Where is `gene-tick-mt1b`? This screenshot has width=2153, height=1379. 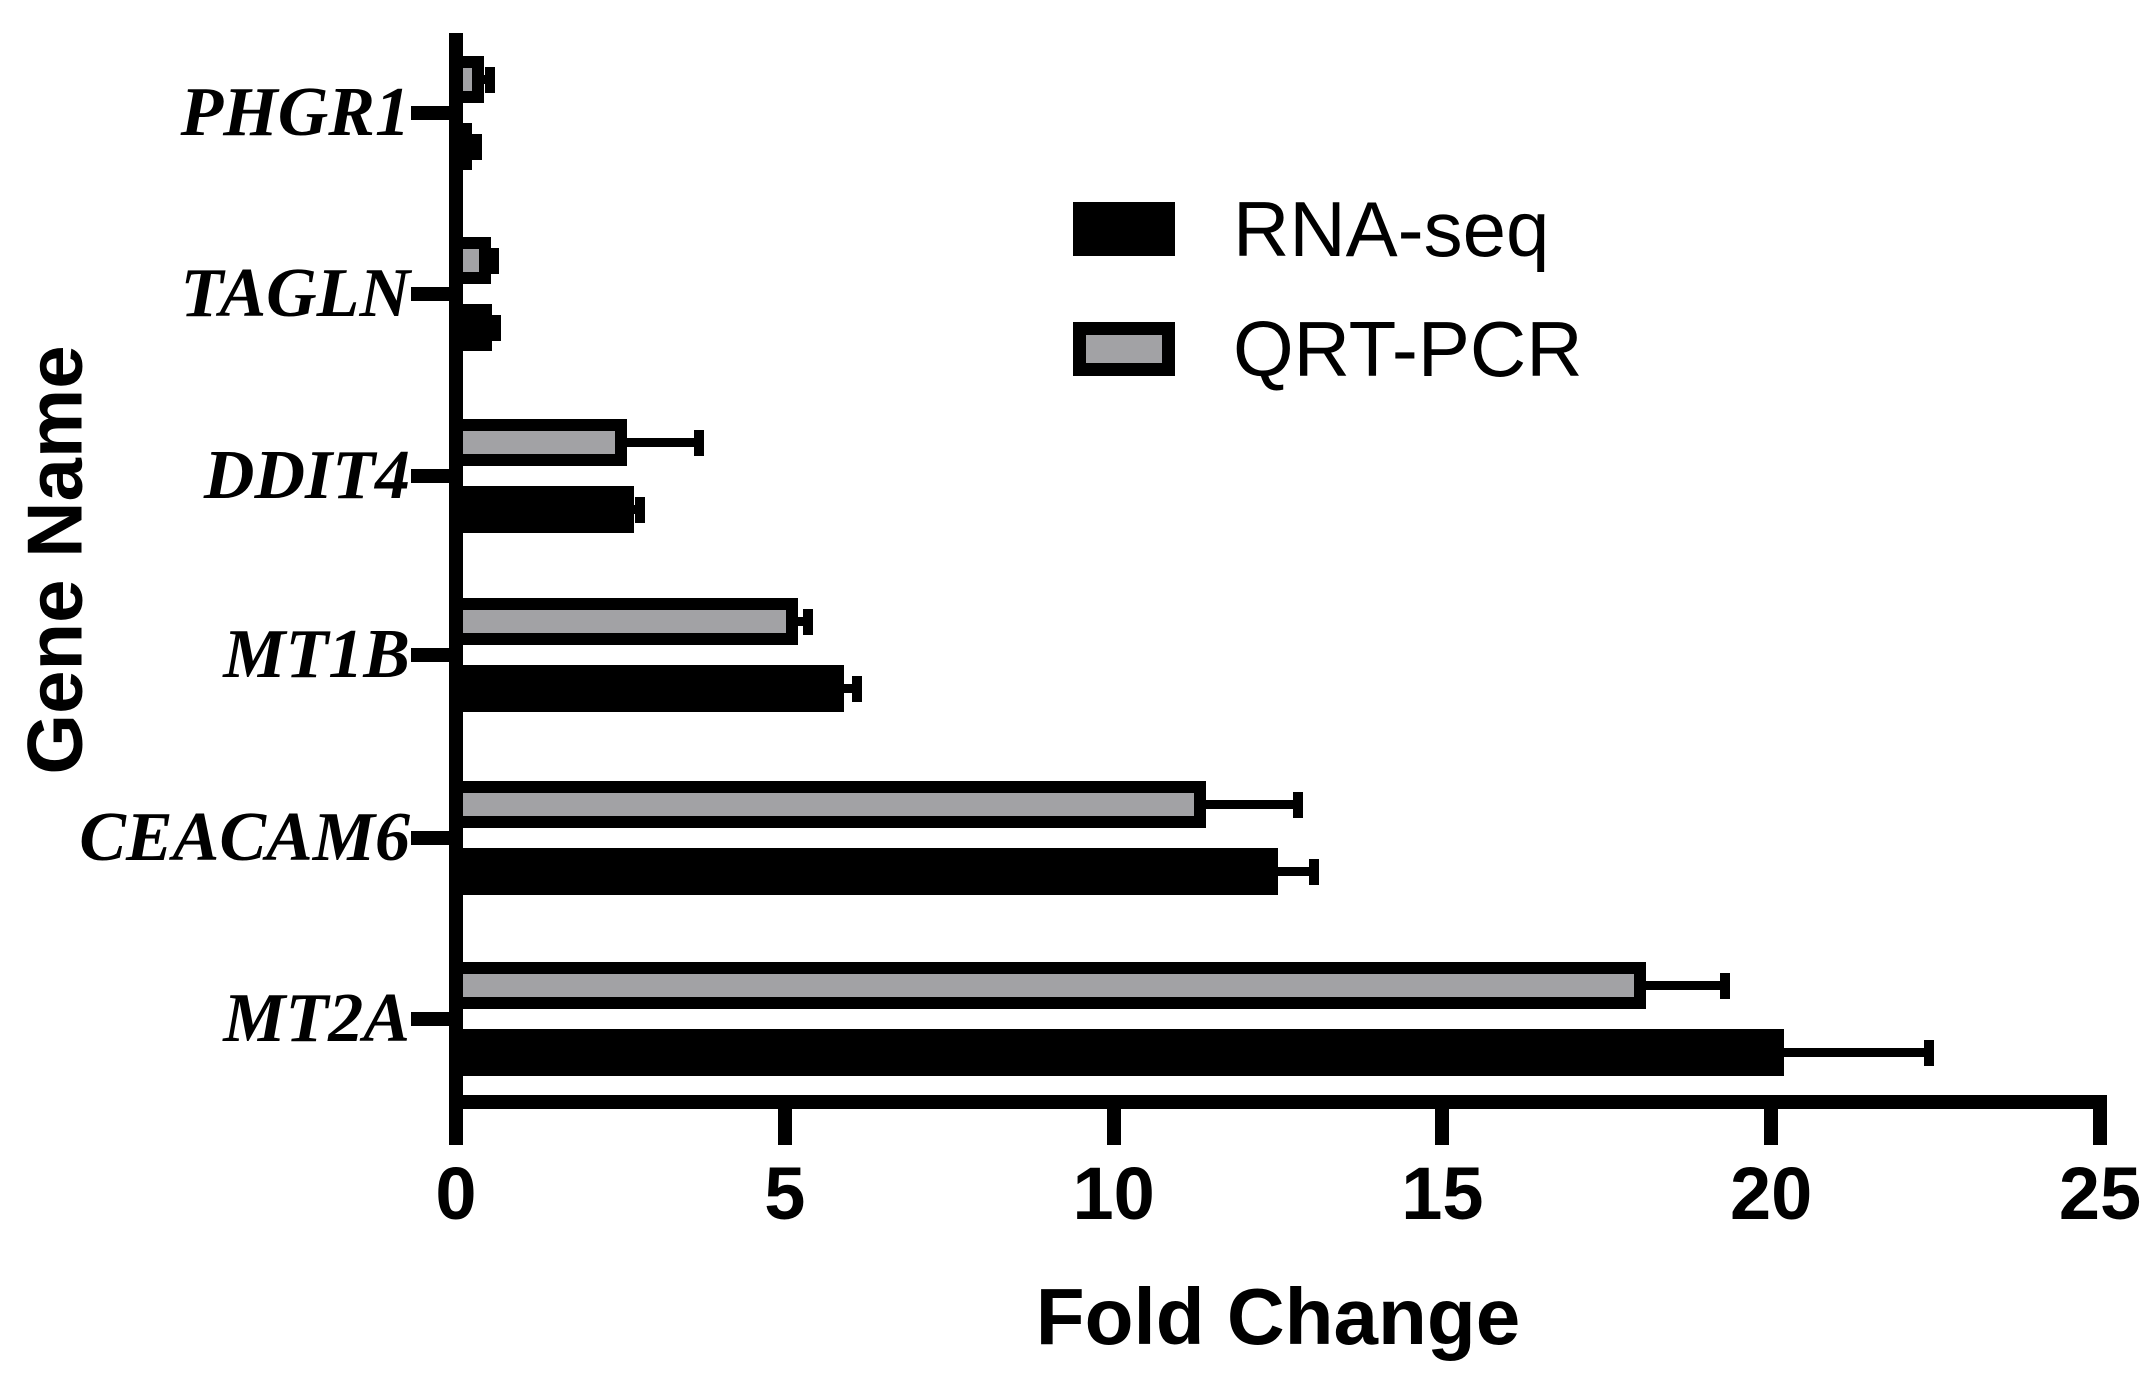 gene-tick-mt1b is located at coordinates (430, 655).